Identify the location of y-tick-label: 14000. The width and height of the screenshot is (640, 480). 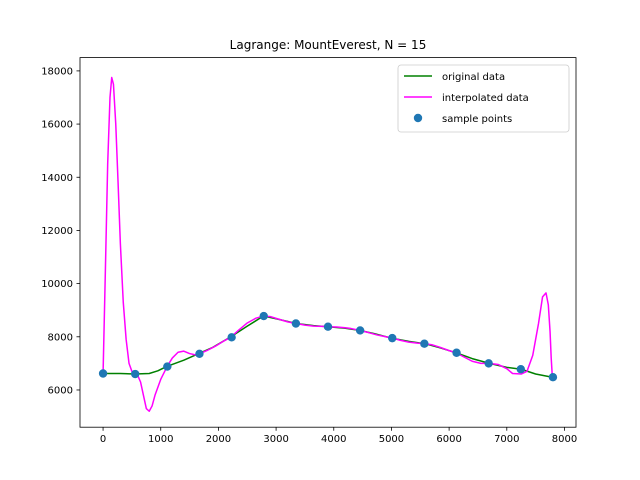
(57, 178).